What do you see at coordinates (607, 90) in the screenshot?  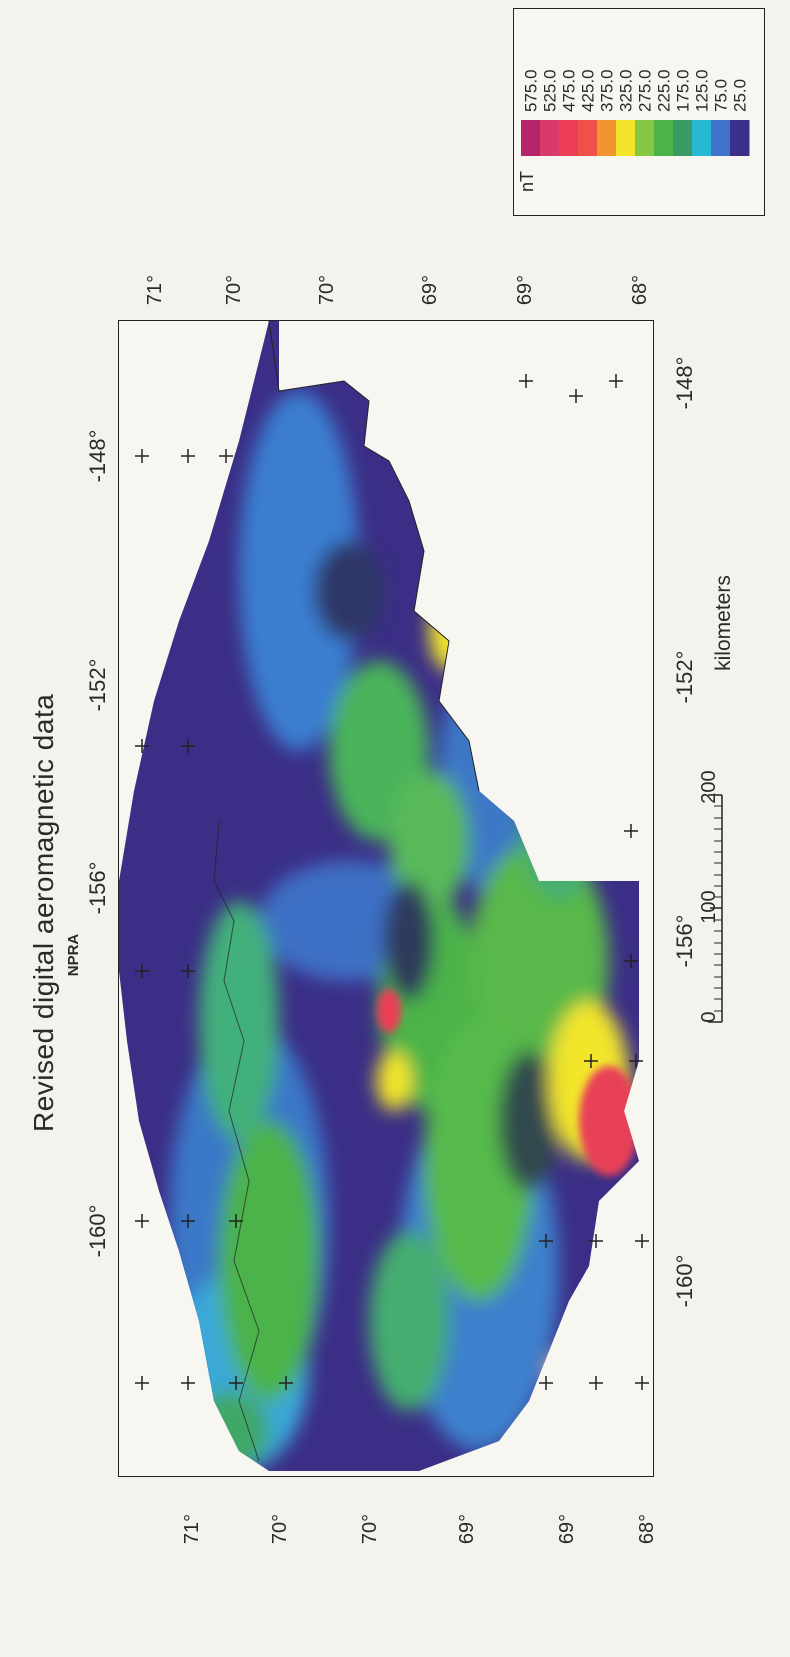 I see `legend-value-label: 375.0` at bounding box center [607, 90].